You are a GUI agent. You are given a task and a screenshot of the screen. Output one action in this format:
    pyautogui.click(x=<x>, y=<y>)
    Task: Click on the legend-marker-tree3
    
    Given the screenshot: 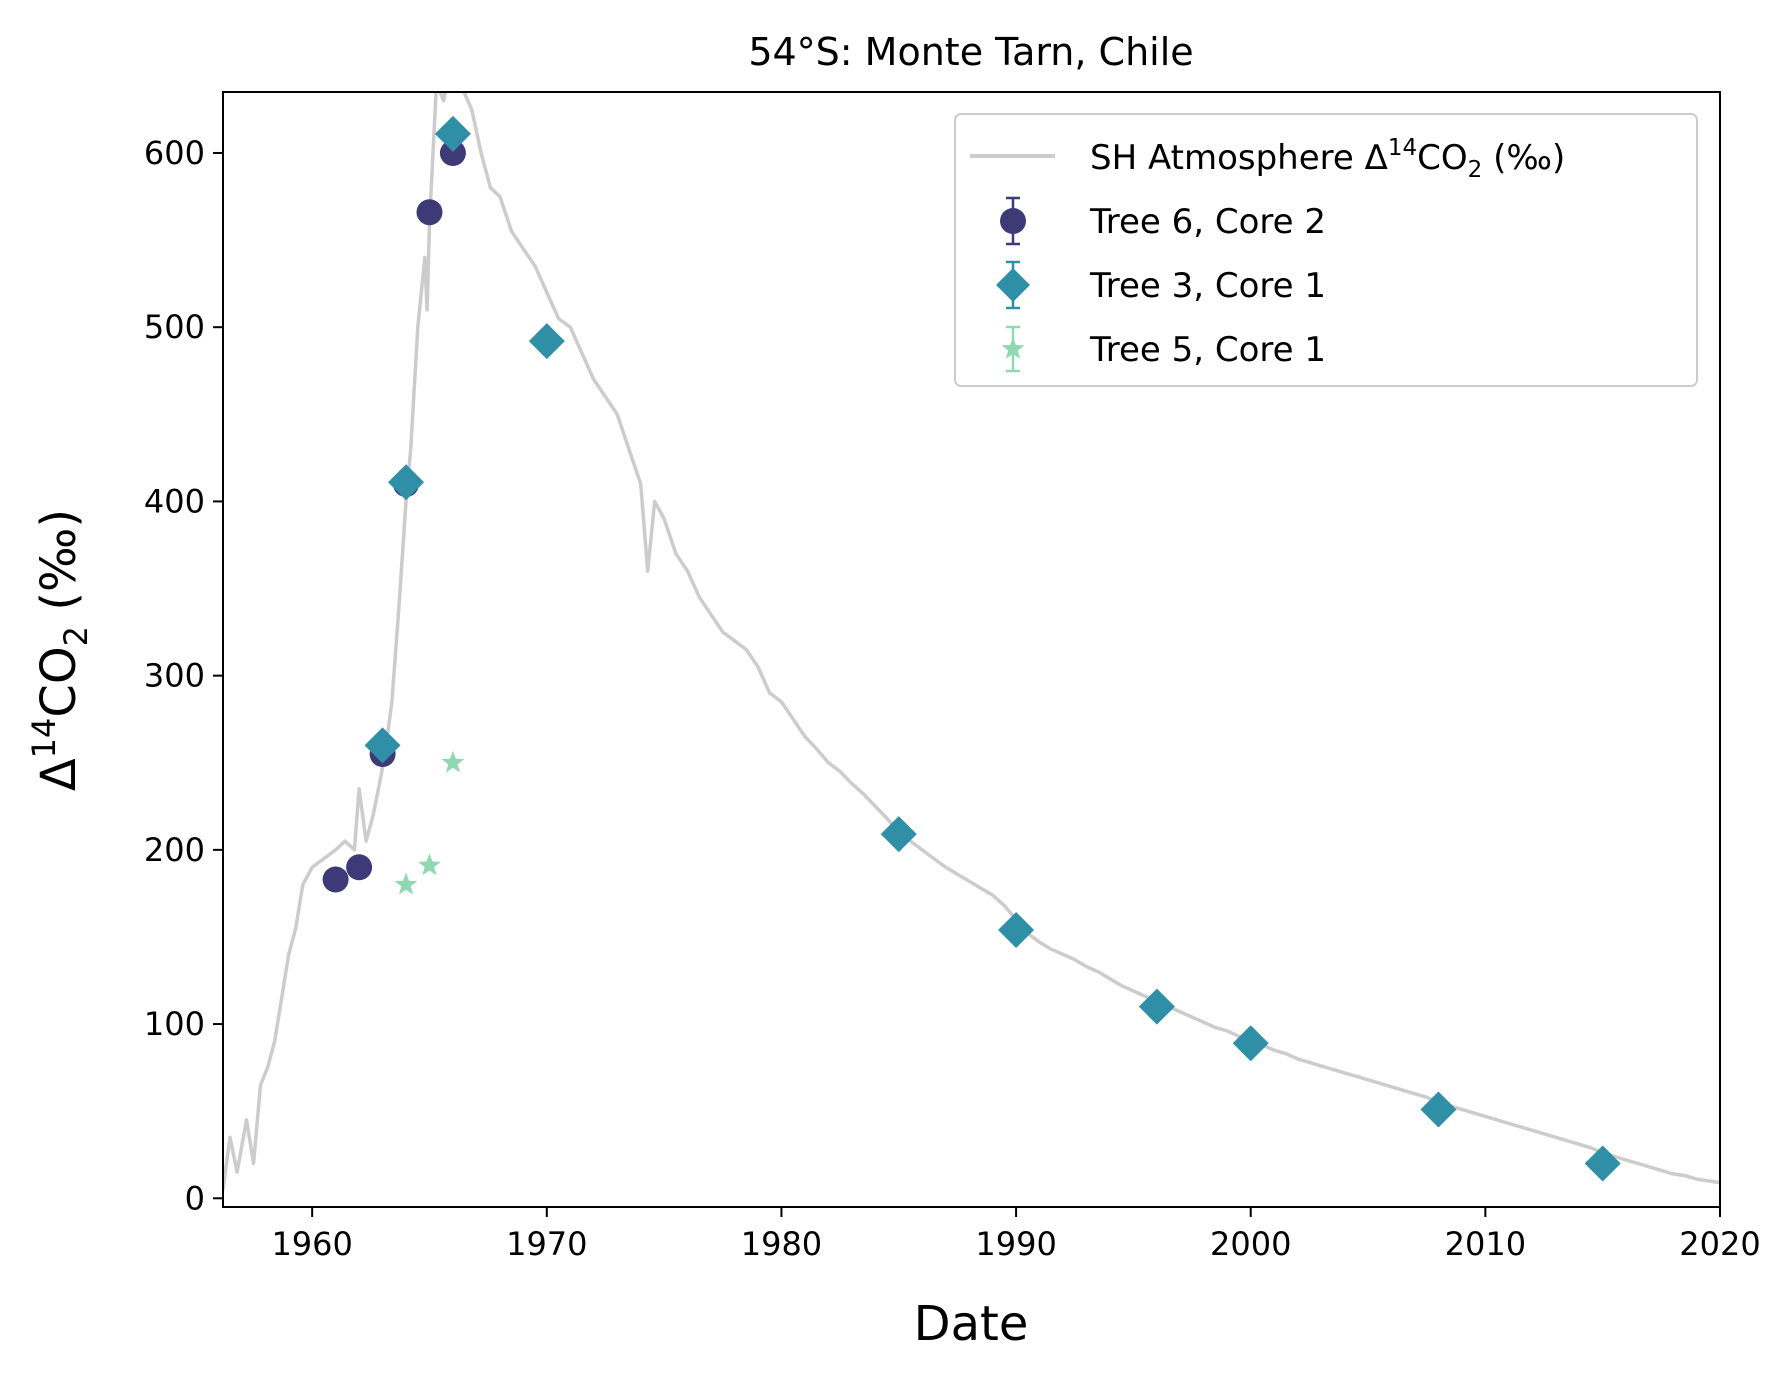 What is the action you would take?
    pyautogui.click(x=1013, y=285)
    